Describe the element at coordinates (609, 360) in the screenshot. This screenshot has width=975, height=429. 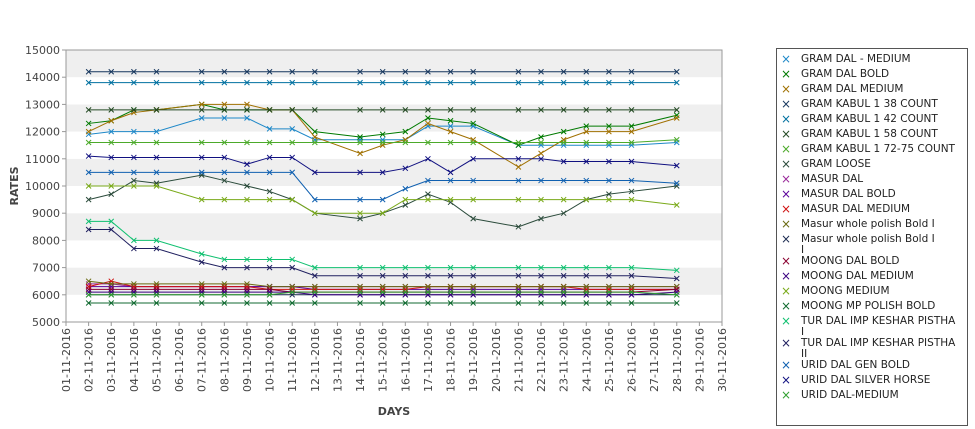
I see `x-tick-label: 25-11-2016` at that location.